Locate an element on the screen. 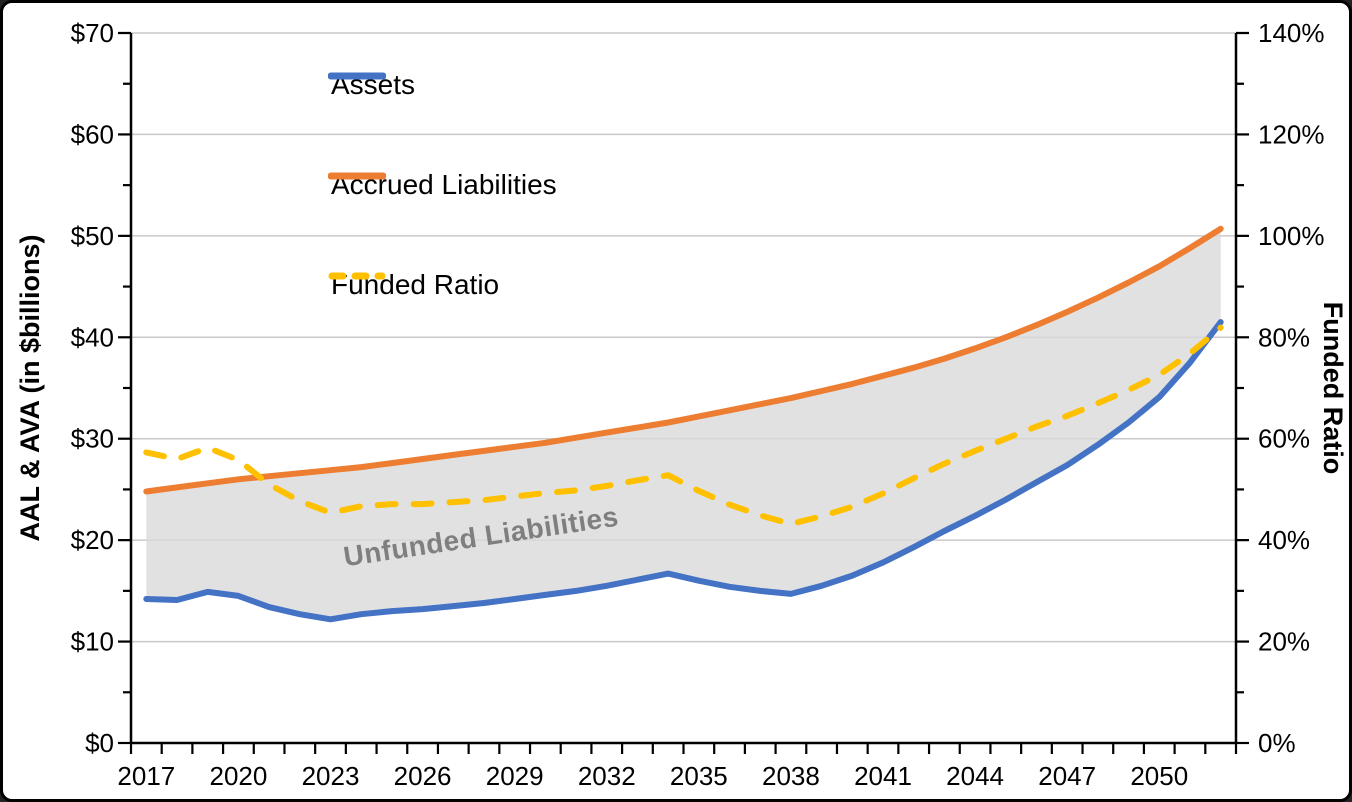  left-axis-tick-label: $10 is located at coordinates (92, 642).